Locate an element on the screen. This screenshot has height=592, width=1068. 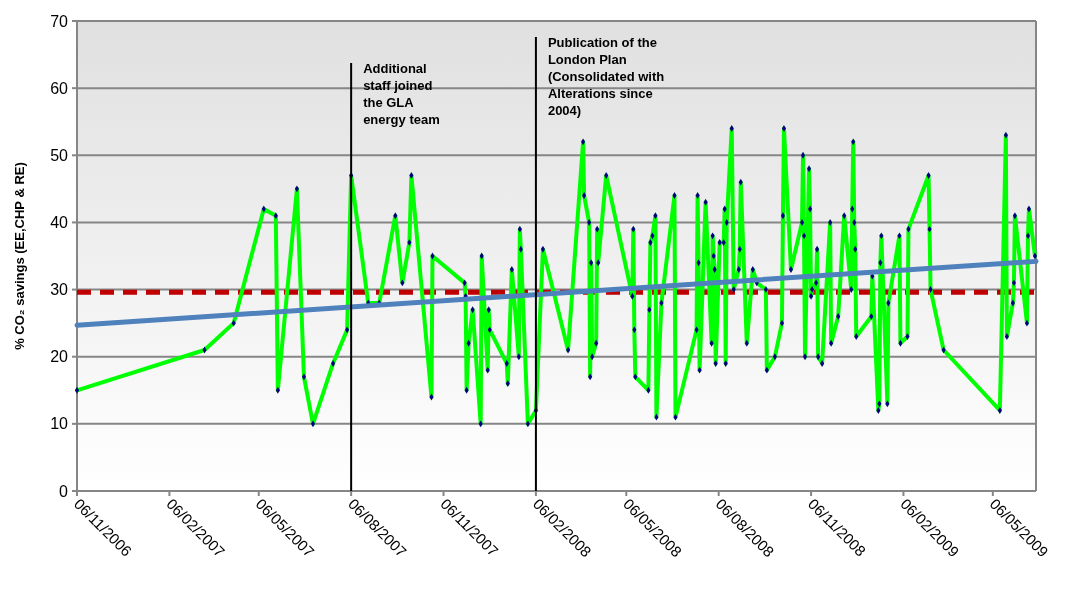
y-tick-label: 0 is located at coordinates (64, 491).